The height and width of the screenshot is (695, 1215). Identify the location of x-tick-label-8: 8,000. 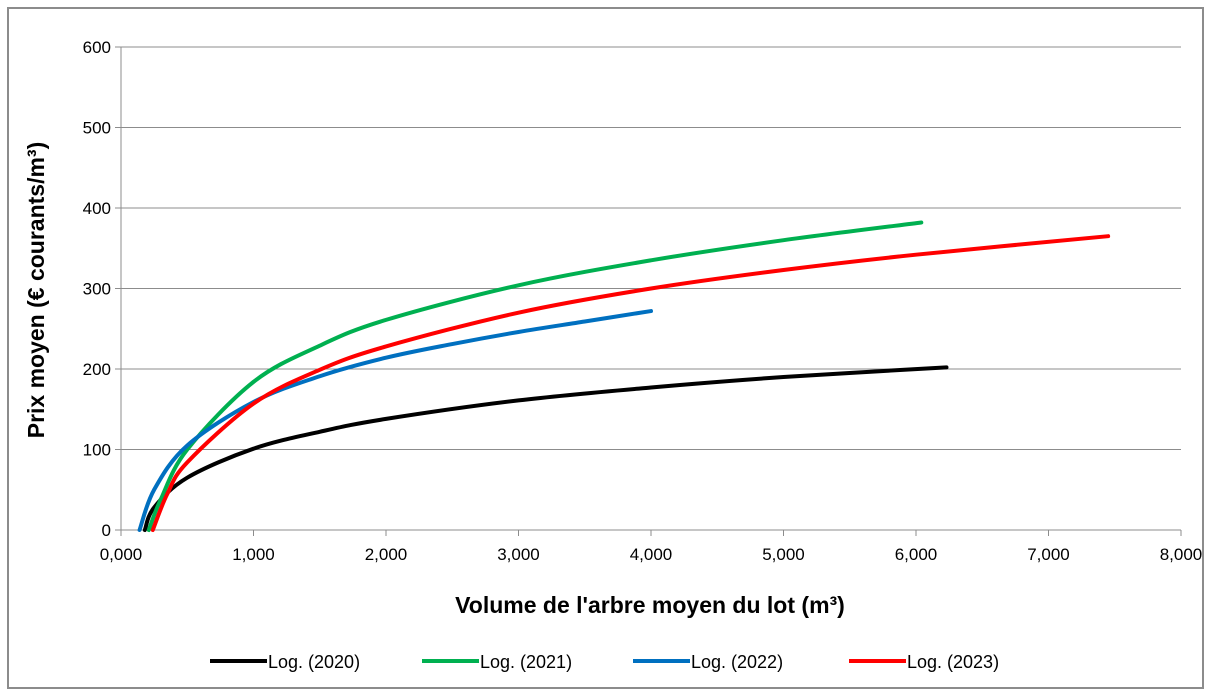
(1181, 554).